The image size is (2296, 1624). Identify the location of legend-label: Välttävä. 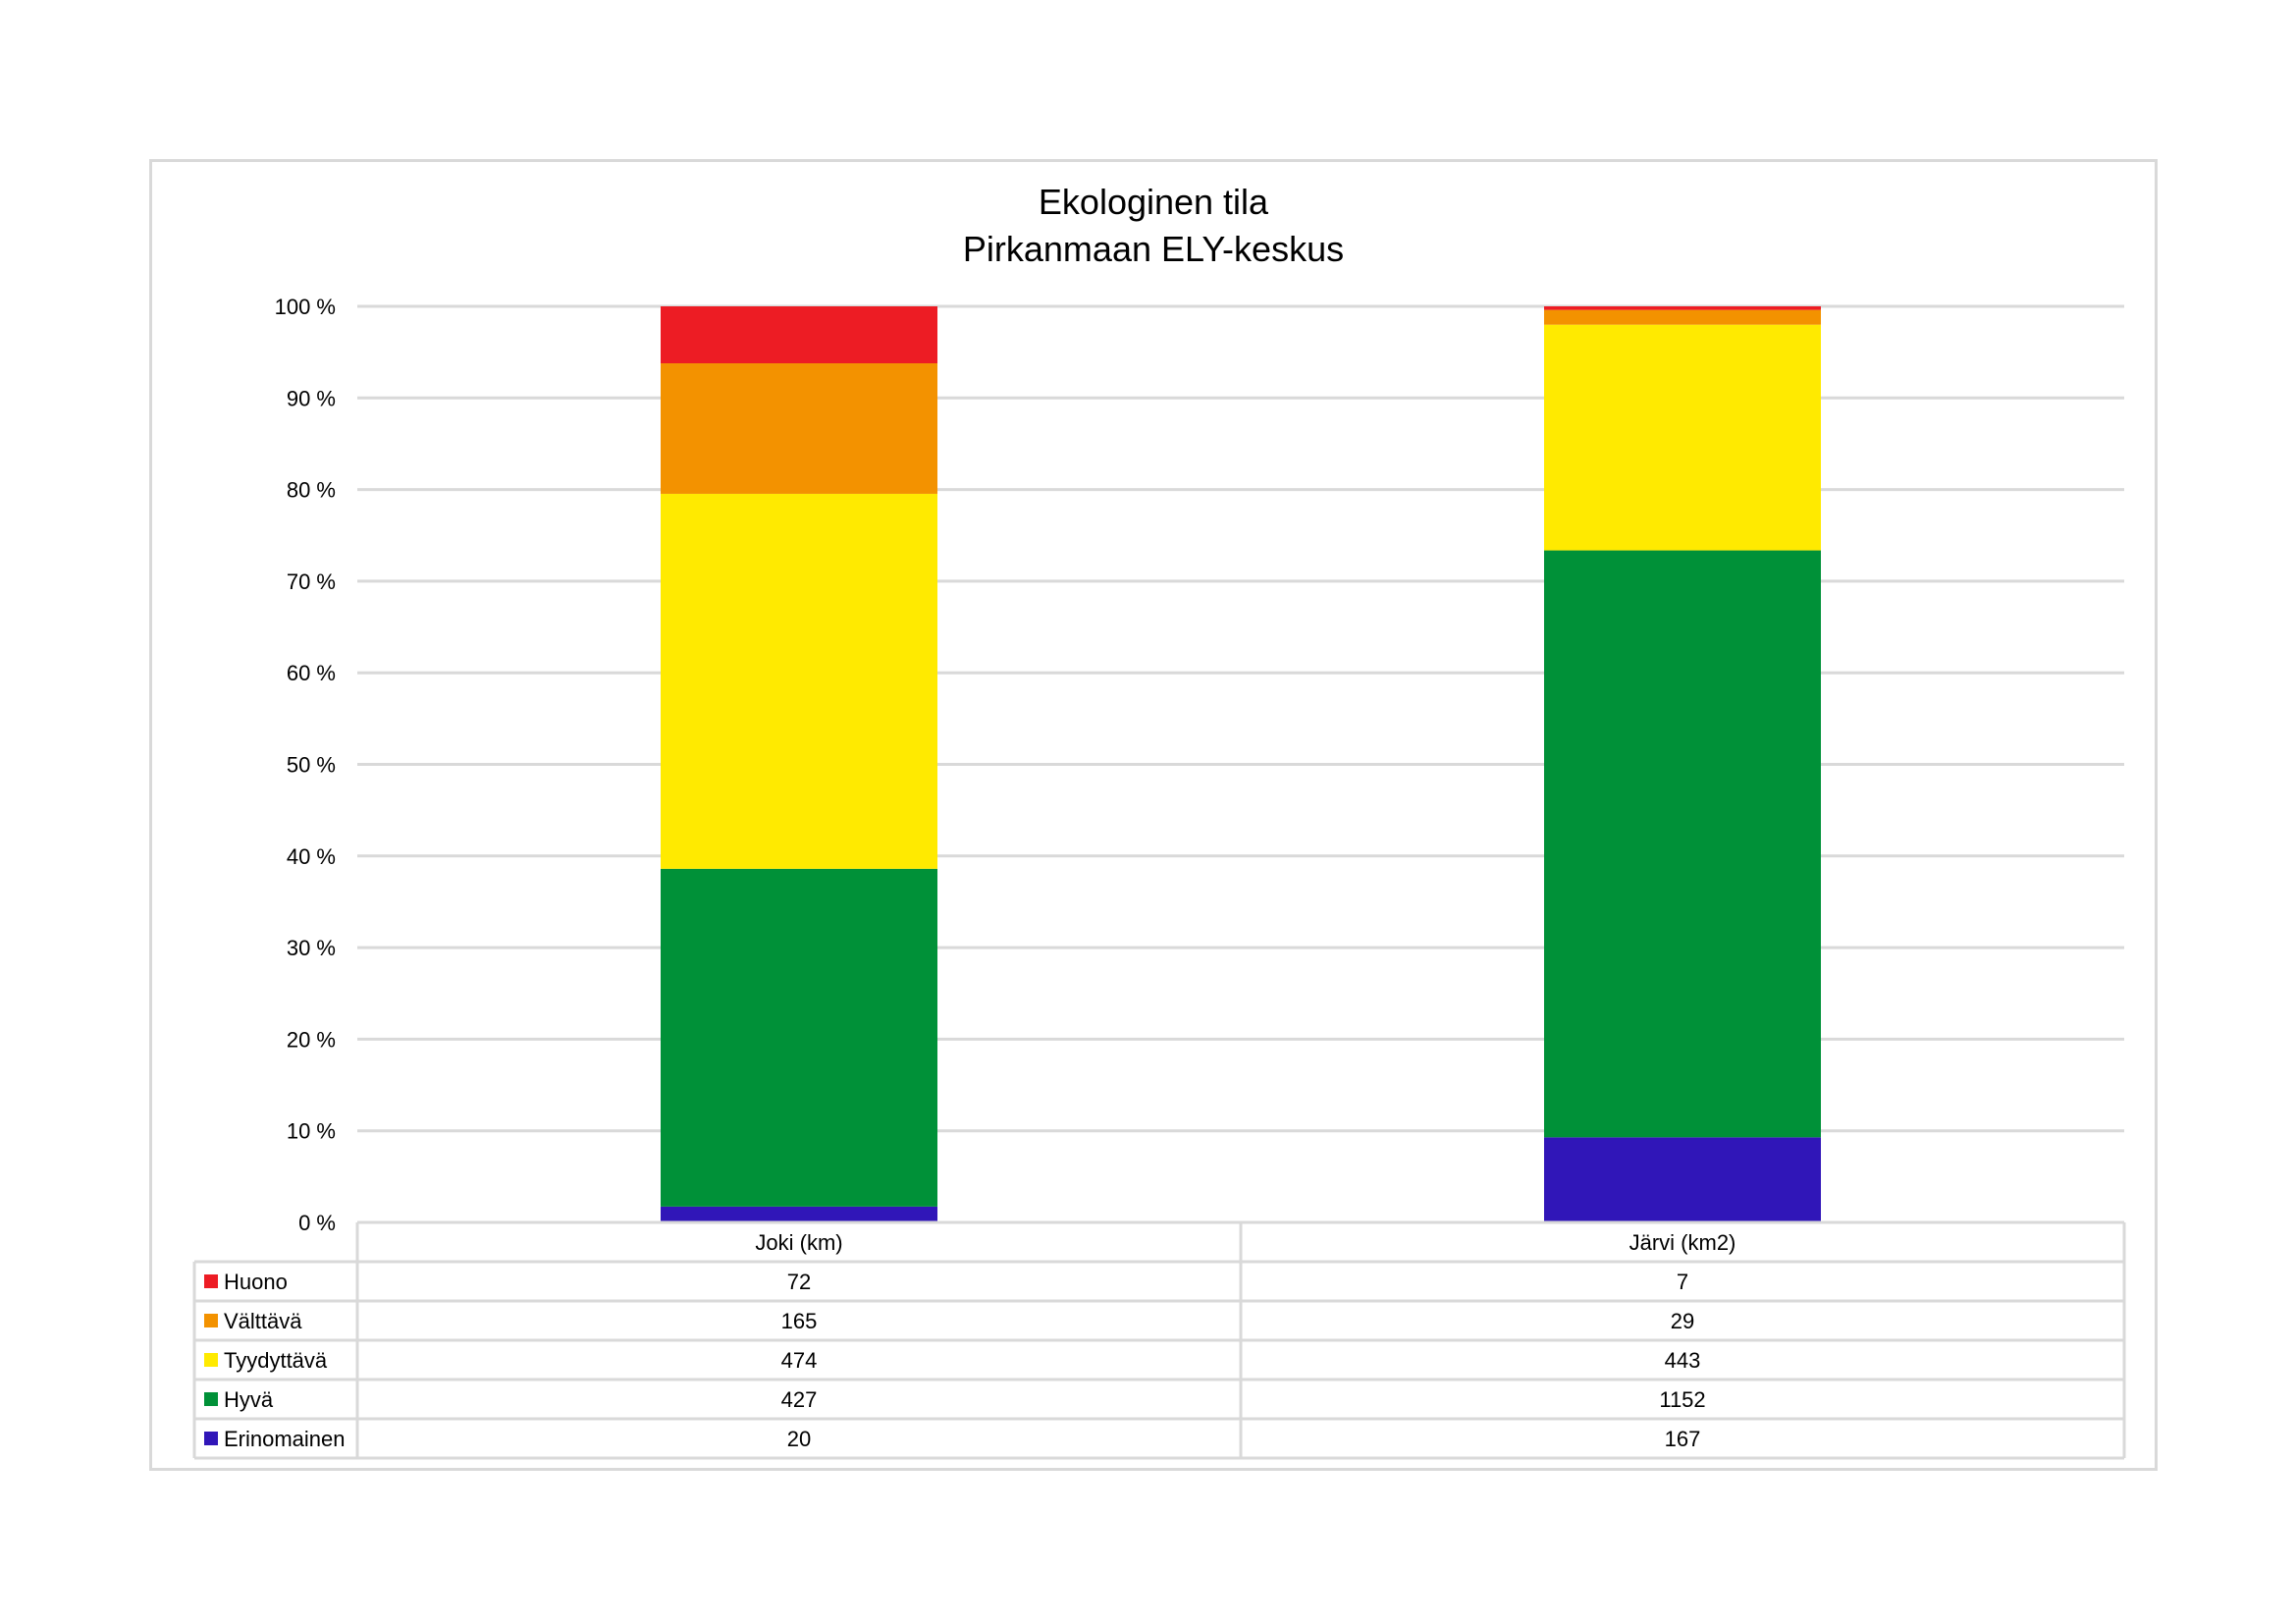
(263, 1321).